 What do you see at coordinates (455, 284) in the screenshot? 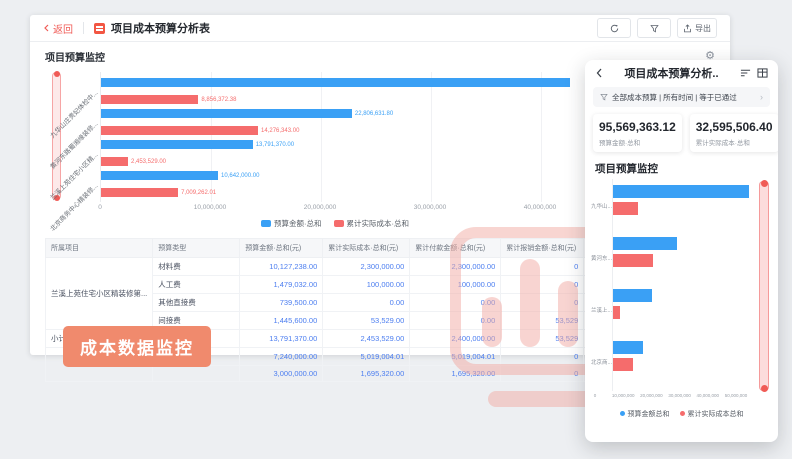
I see `value-cell: 100,000.00` at bounding box center [455, 284].